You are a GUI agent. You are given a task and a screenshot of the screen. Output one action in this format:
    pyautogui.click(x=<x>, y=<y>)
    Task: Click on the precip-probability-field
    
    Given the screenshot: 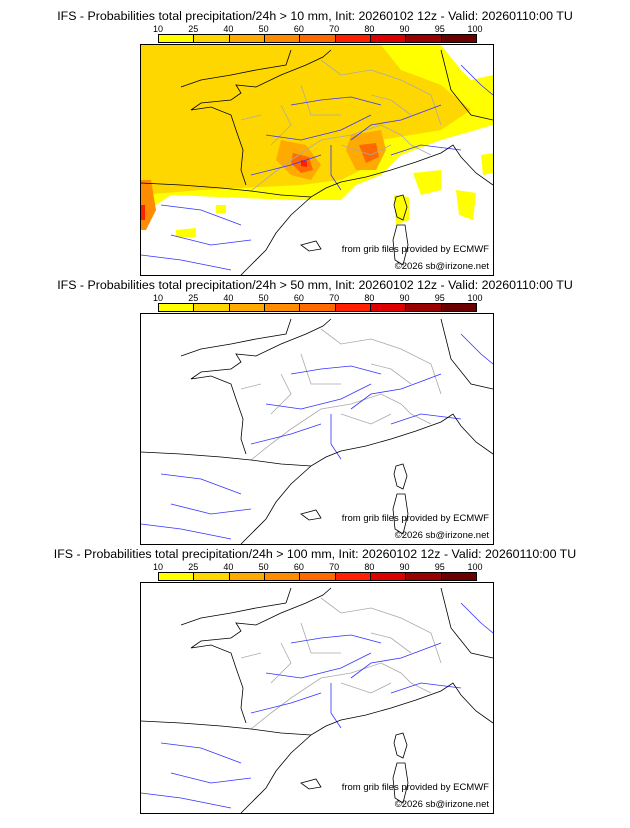 What is the action you would take?
    pyautogui.click(x=317, y=141)
    